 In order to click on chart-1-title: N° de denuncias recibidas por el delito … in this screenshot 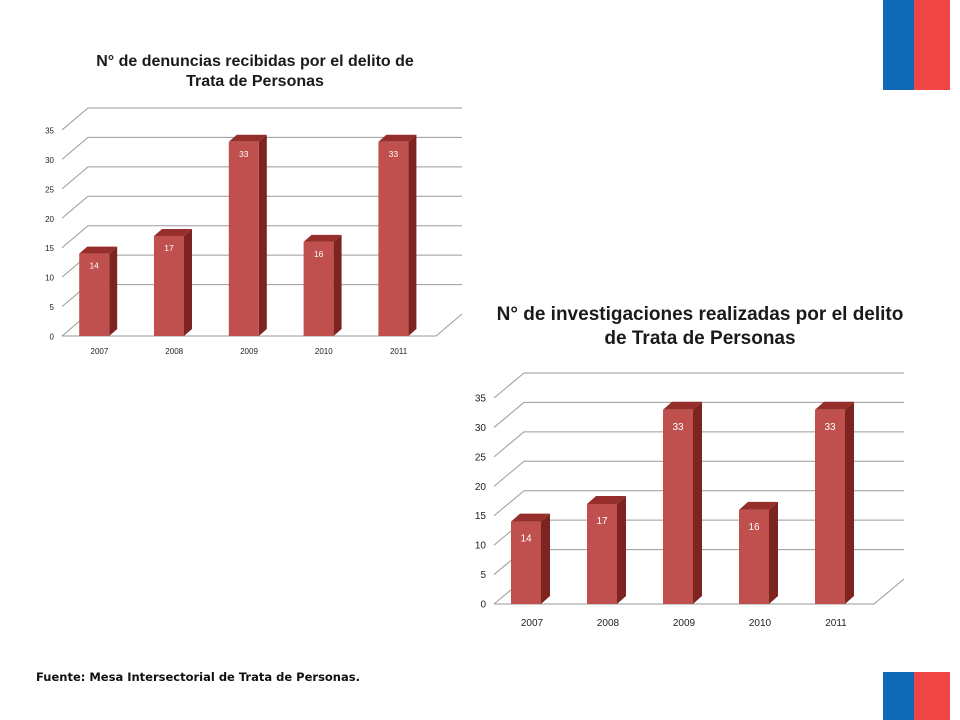, I will do `click(255, 71)`.